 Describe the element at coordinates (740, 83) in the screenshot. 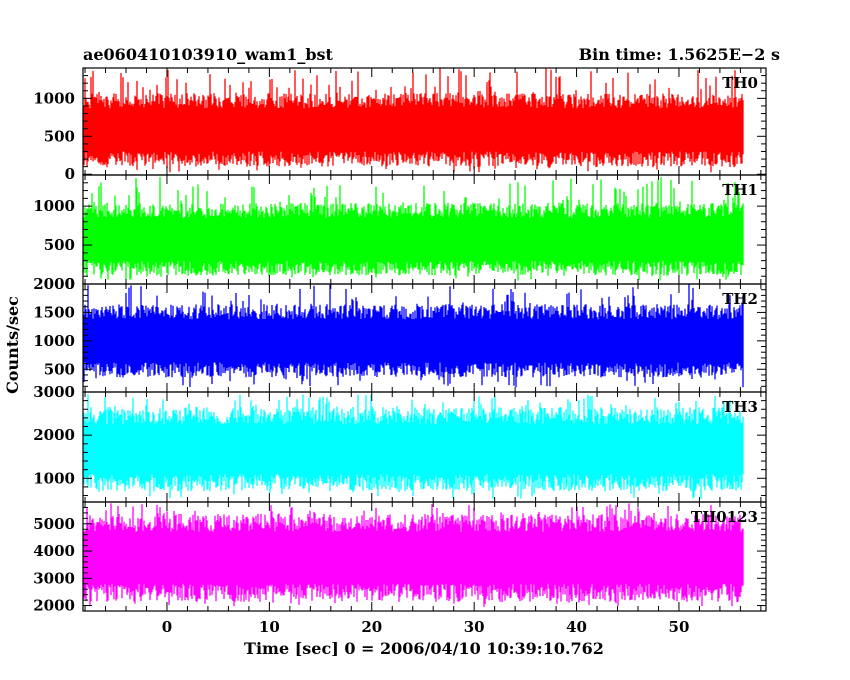

I see `series-label-th0: TH0` at that location.